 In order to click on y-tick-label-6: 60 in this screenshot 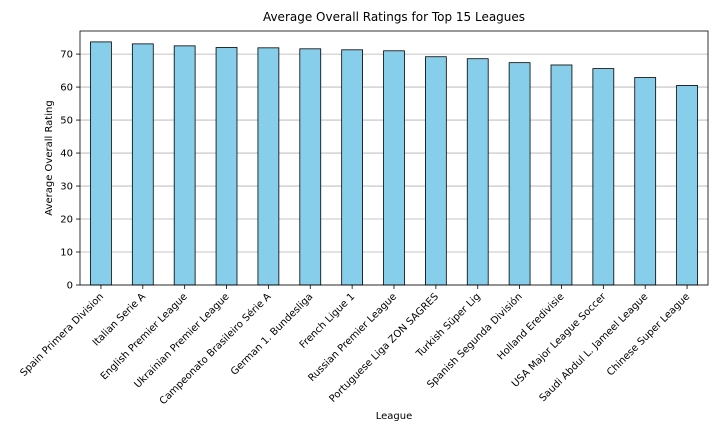, I will do `click(66, 88)`.